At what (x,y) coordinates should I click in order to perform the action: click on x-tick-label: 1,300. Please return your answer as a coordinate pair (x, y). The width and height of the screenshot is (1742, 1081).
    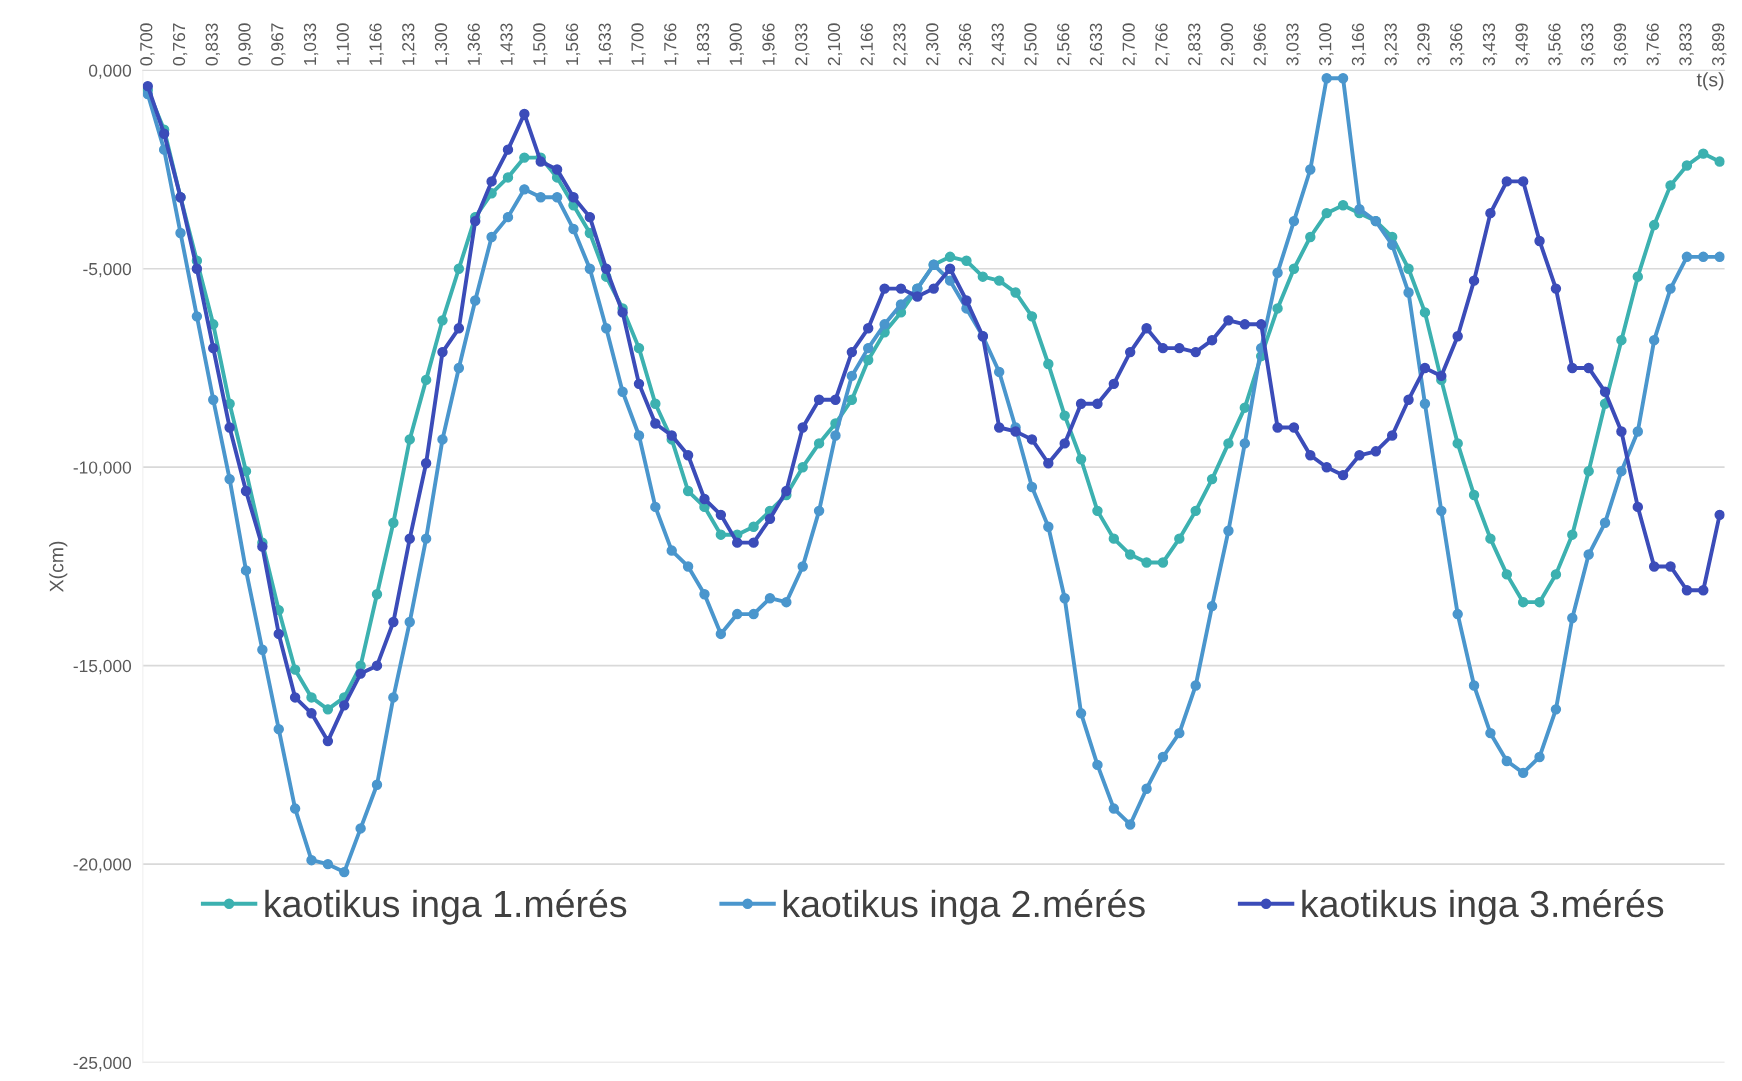
    Looking at the image, I should click on (442, 44).